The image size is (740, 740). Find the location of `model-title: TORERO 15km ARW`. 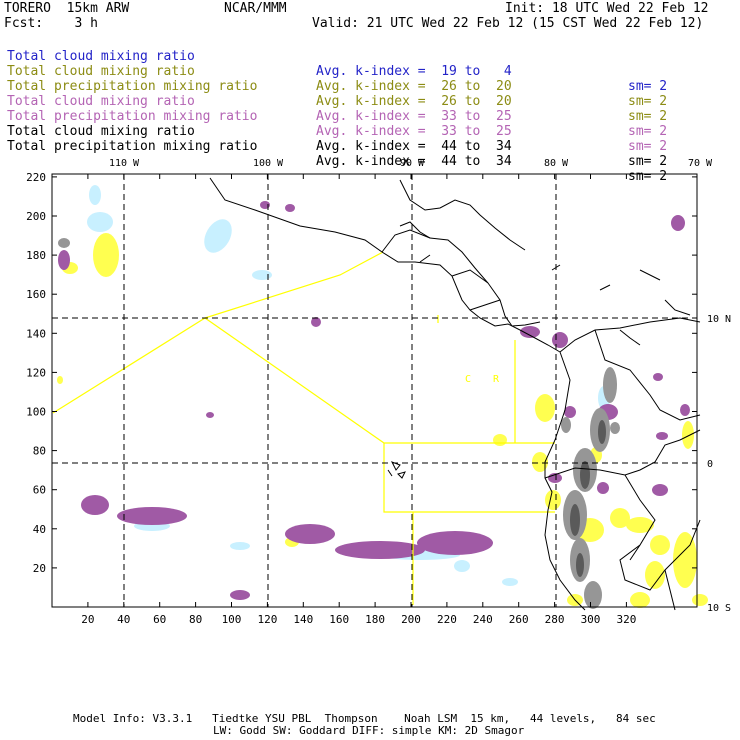

model-title: TORERO 15km ARW is located at coordinates (67, 8).